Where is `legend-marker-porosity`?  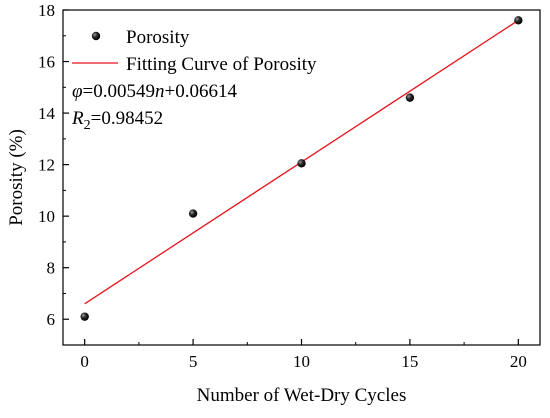
legend-marker-porosity is located at coordinates (96, 36).